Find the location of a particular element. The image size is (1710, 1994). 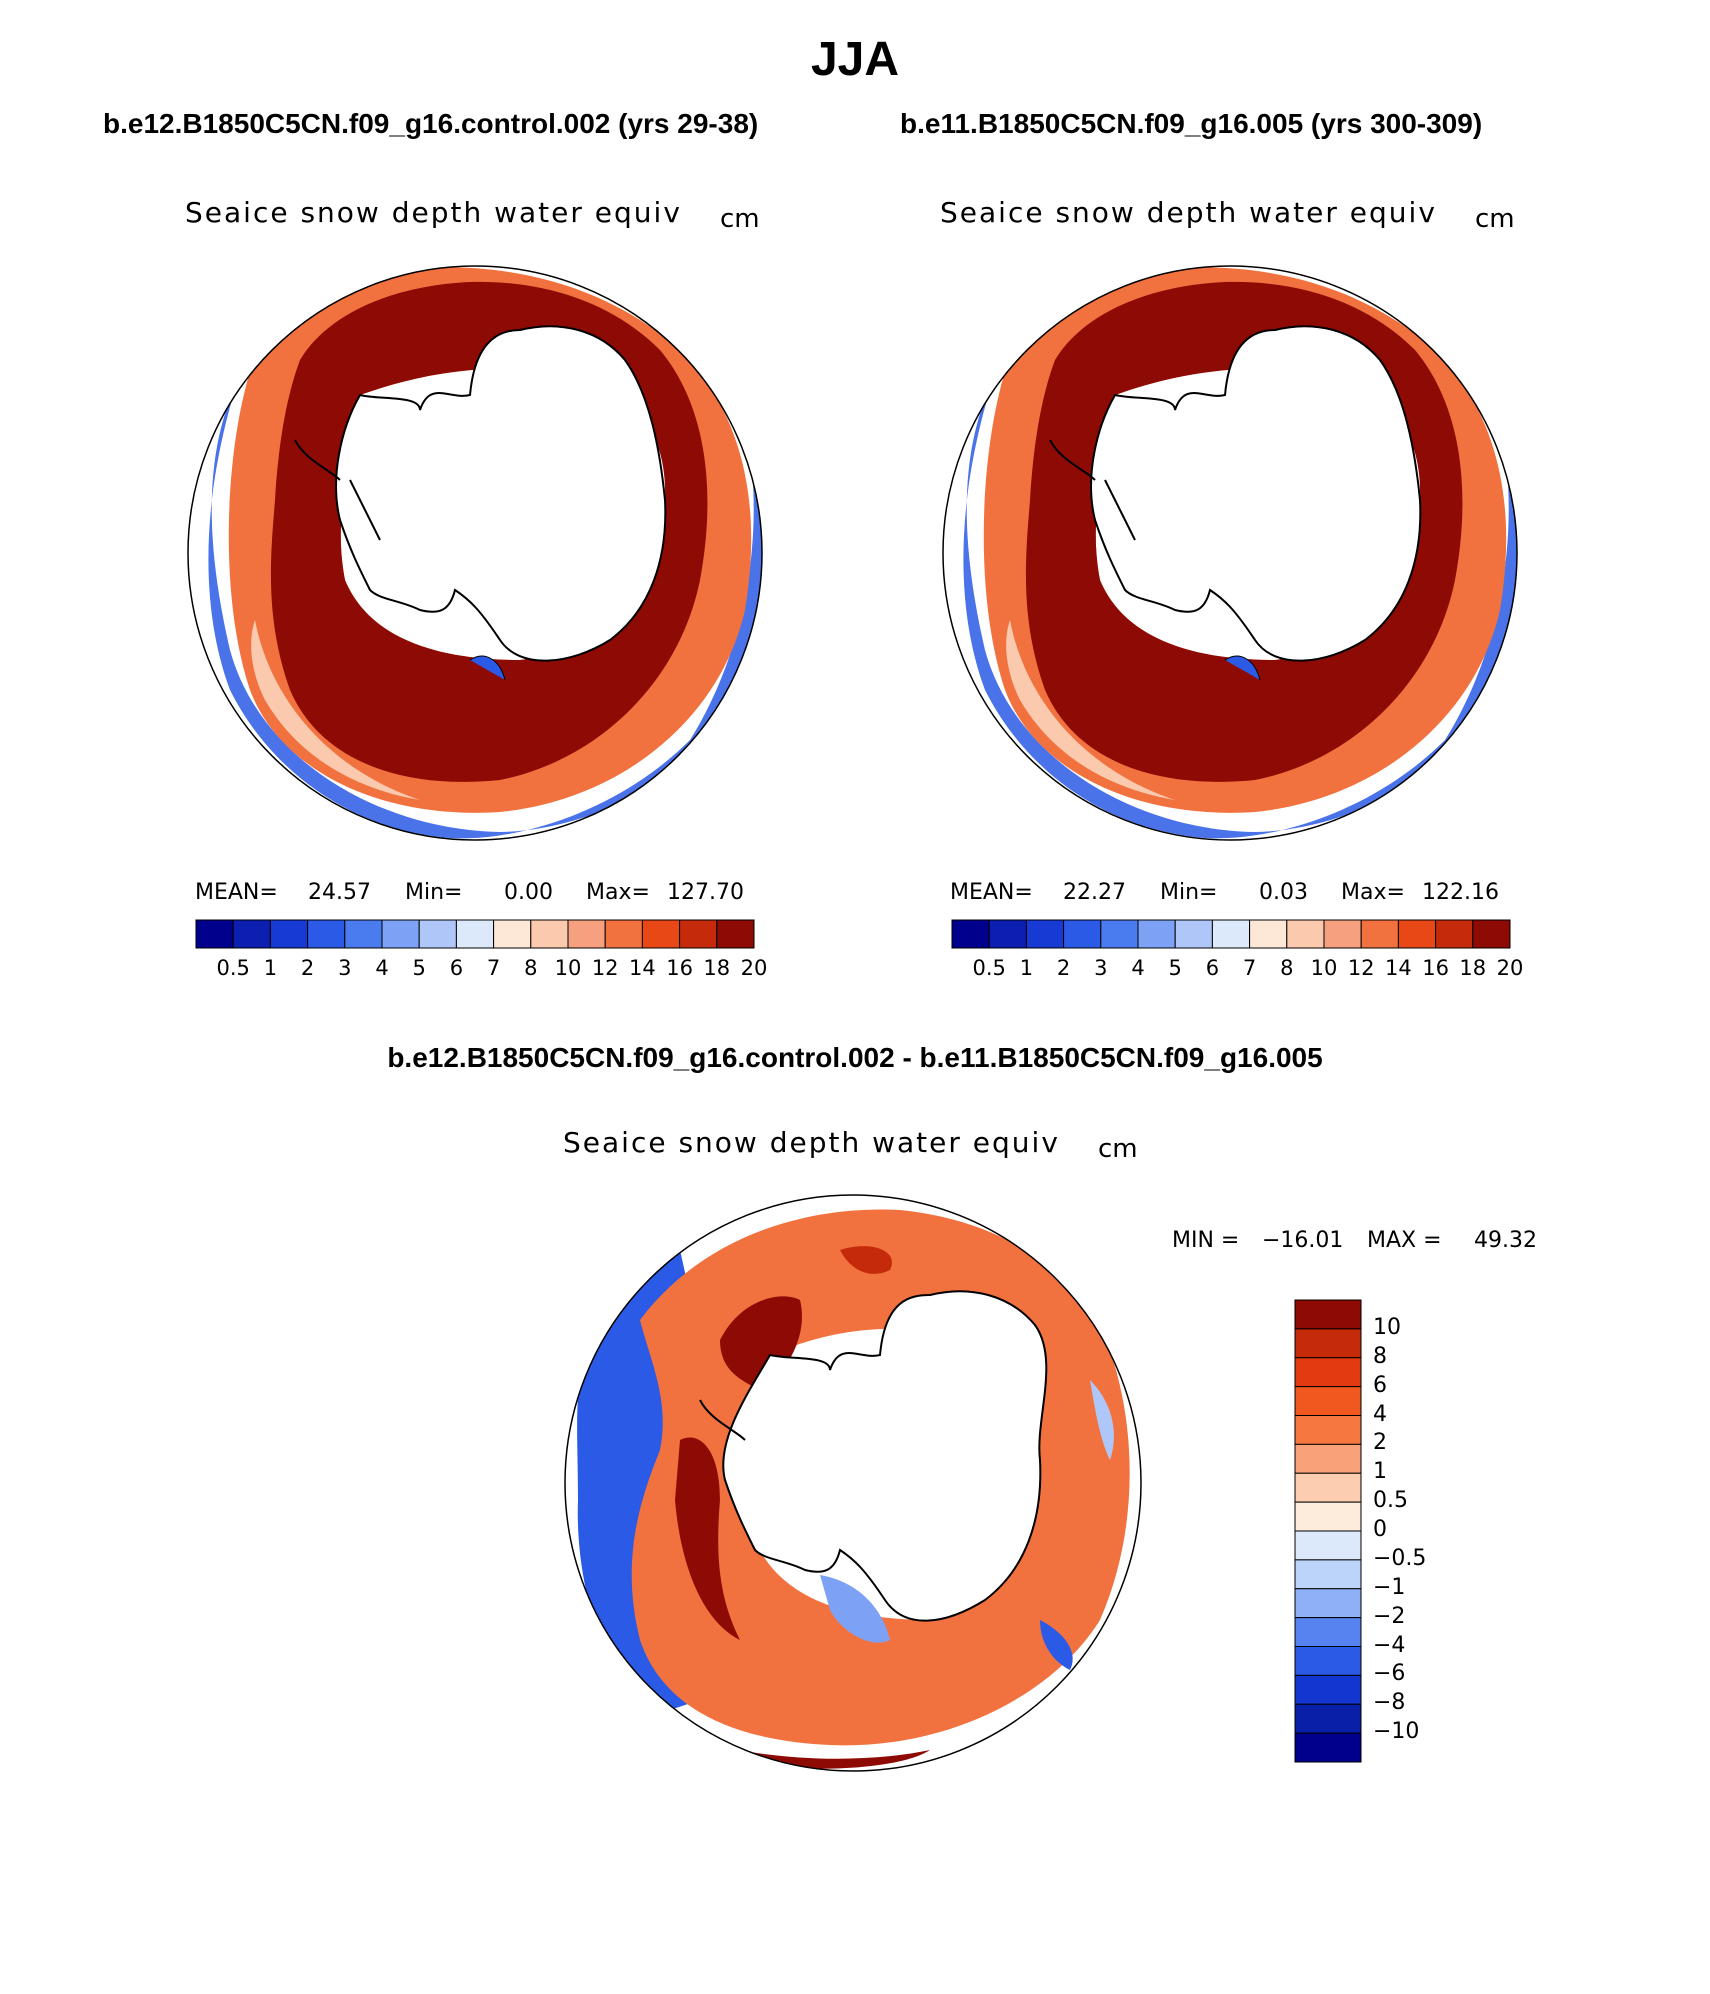

difference-max-label: MAX = is located at coordinates (1404, 1240).